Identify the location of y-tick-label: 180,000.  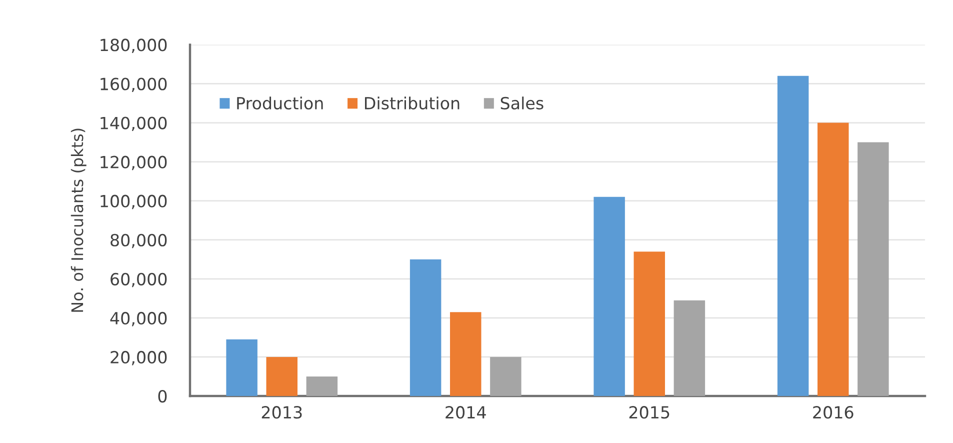
(133, 45).